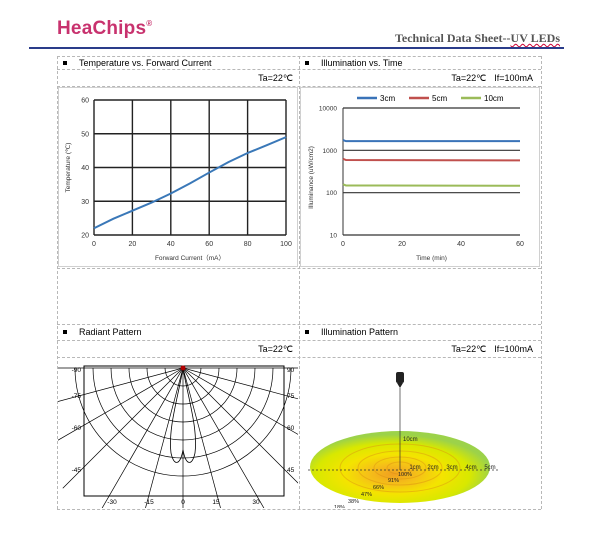 Image resolution: width=599 pixels, height=549 pixels. Describe the element at coordinates (291, 428) in the screenshot. I see `right-tick-label: 60` at that location.